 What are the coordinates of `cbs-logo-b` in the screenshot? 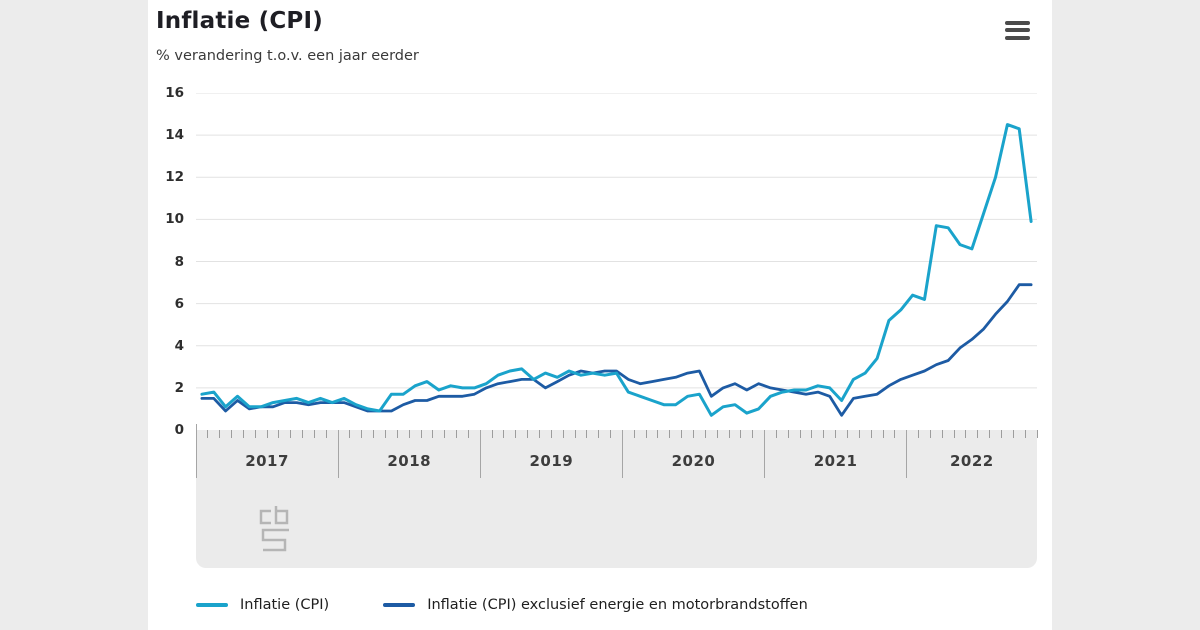 It's located at (281, 515).